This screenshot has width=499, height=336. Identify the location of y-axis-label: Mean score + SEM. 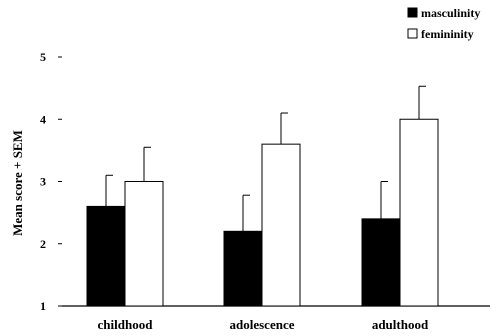
(17, 183).